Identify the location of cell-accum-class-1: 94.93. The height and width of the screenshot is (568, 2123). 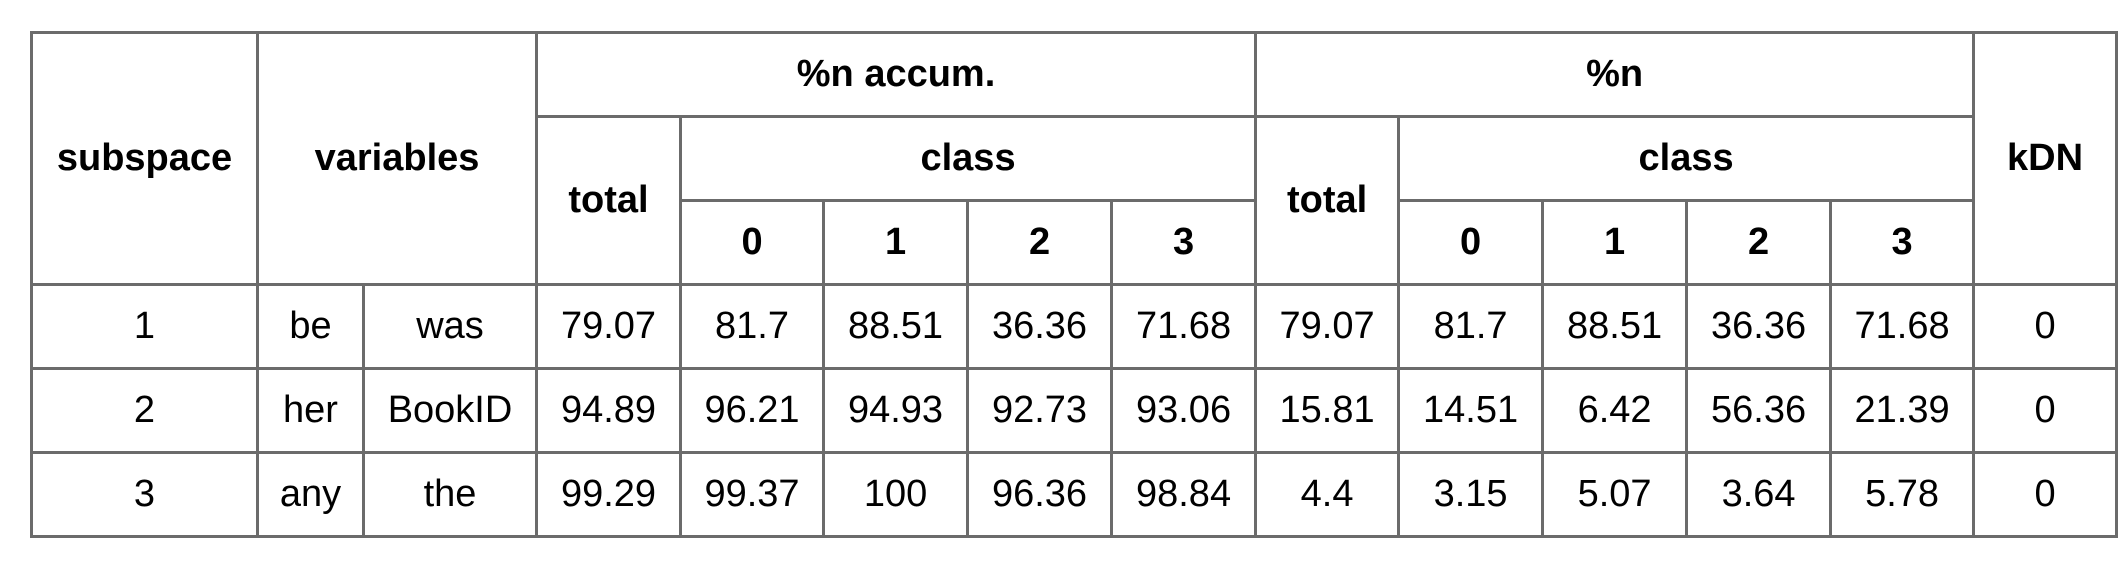
(896, 410).